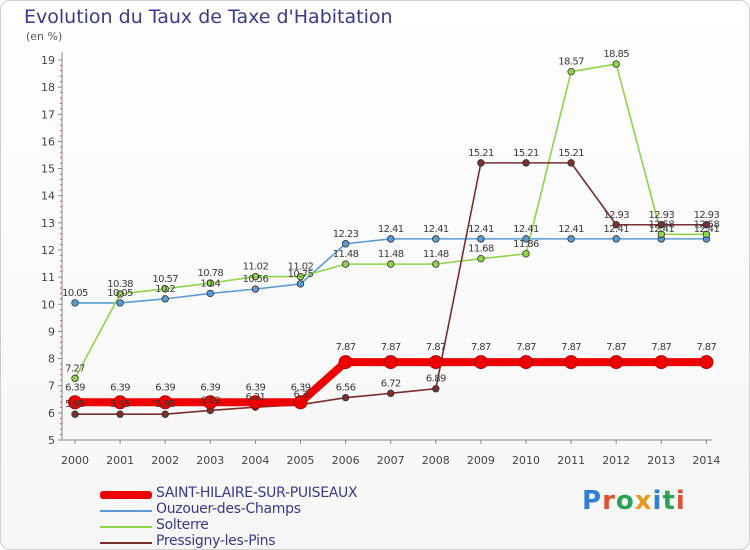 This screenshot has width=750, height=550. I want to click on x-tick-label: 2005, so click(301, 460).